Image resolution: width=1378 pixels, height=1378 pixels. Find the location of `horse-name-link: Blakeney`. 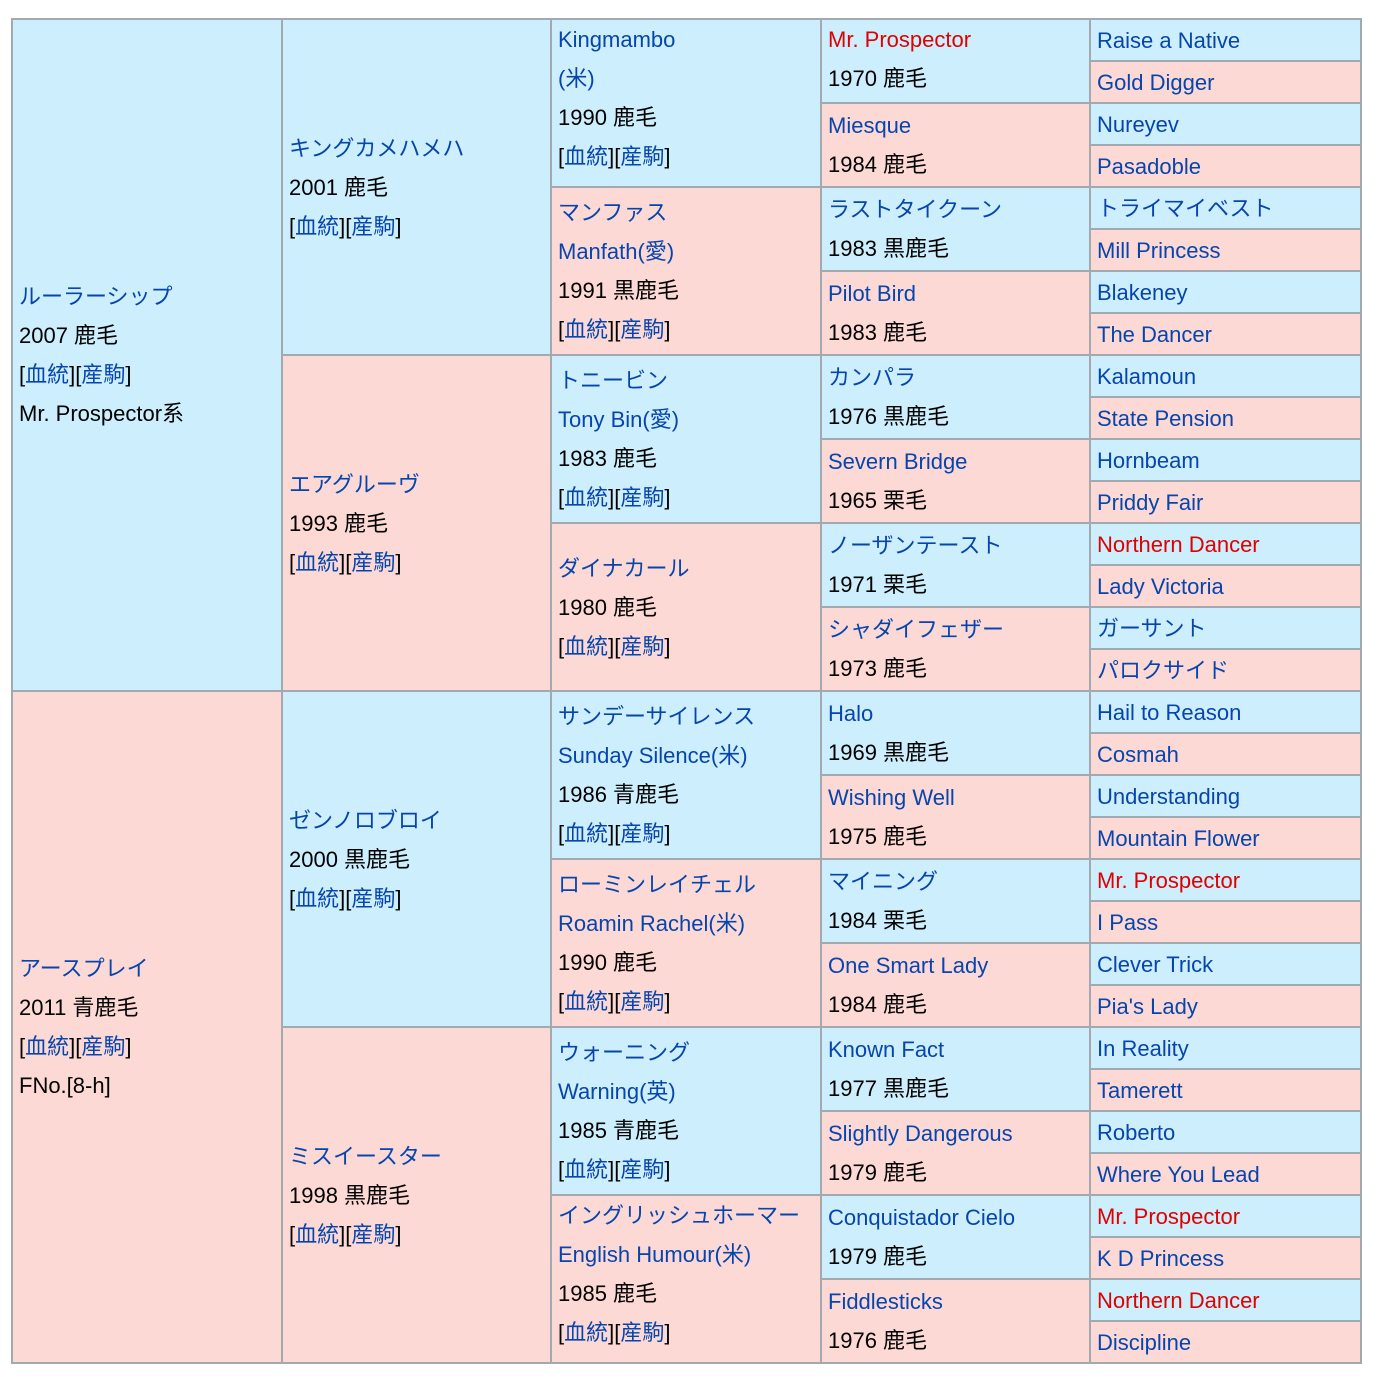

horse-name-link: Blakeney is located at coordinates (1142, 292).